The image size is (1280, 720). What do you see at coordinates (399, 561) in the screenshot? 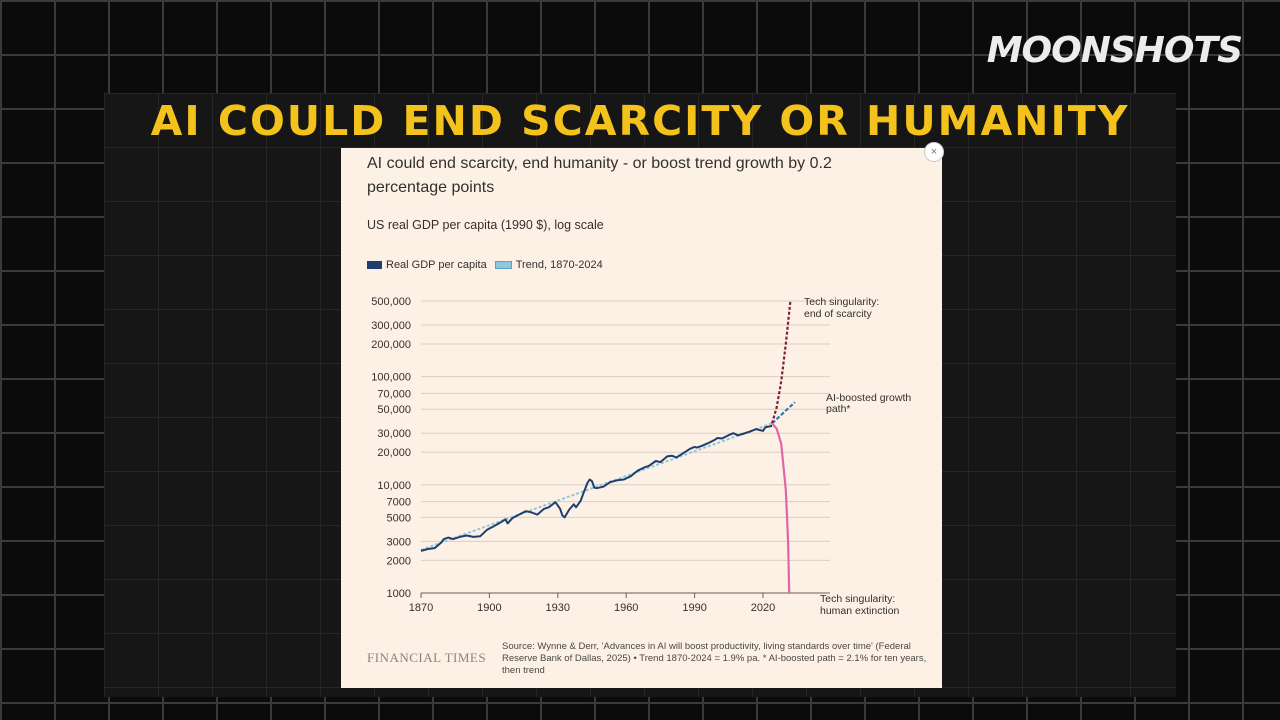
I see `y-tick-label: 2000` at bounding box center [399, 561].